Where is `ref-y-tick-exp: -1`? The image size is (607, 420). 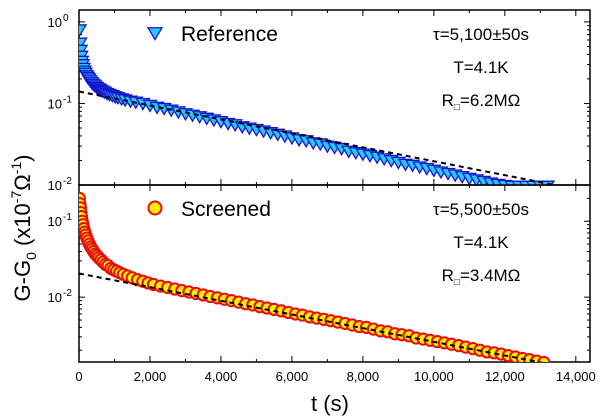 ref-y-tick-exp: -1 is located at coordinates (67, 99).